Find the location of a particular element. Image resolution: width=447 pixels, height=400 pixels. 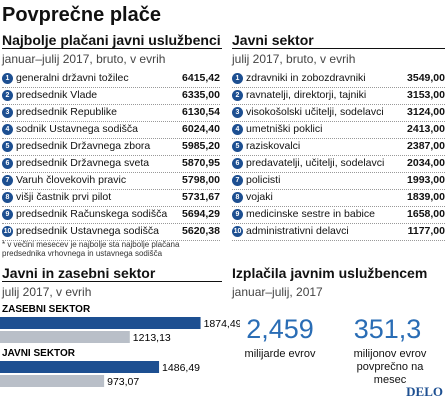

row-value: 2413,00 is located at coordinates (426, 129).